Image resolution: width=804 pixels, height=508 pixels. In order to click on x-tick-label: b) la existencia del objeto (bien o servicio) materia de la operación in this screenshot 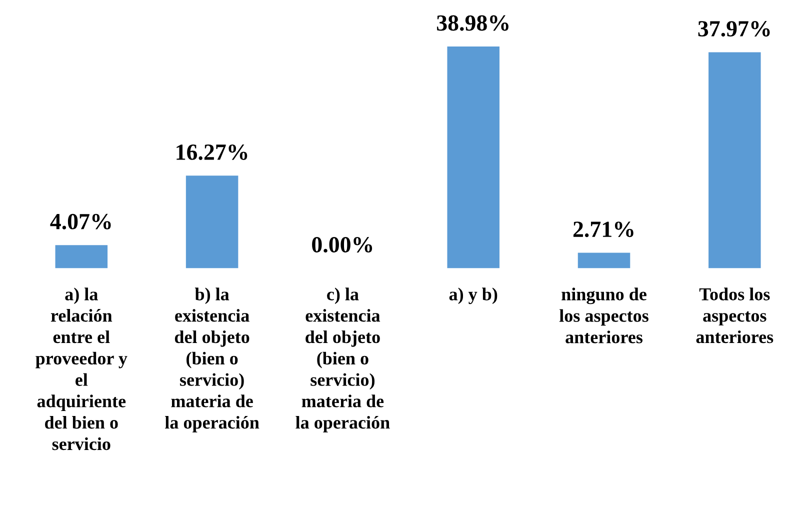, I will do `click(212, 360)`.